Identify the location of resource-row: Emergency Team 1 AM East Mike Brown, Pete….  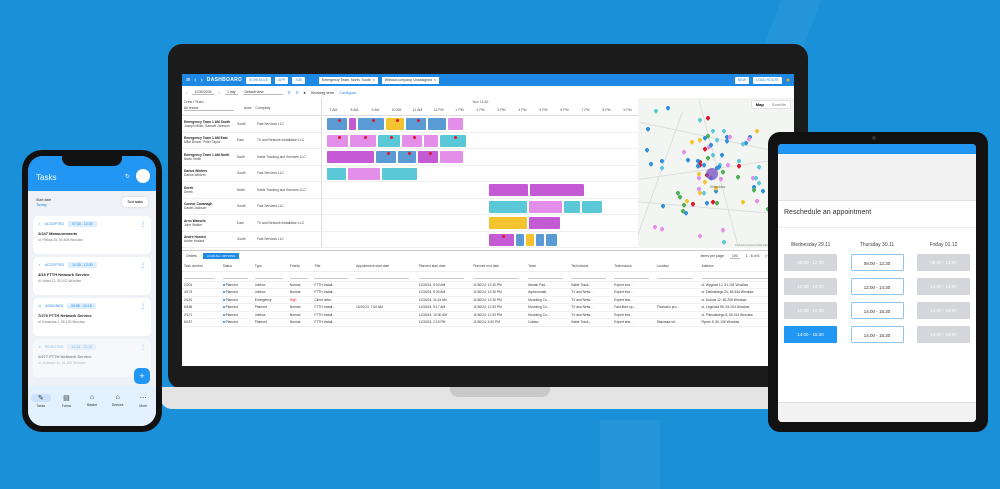
(251, 141).